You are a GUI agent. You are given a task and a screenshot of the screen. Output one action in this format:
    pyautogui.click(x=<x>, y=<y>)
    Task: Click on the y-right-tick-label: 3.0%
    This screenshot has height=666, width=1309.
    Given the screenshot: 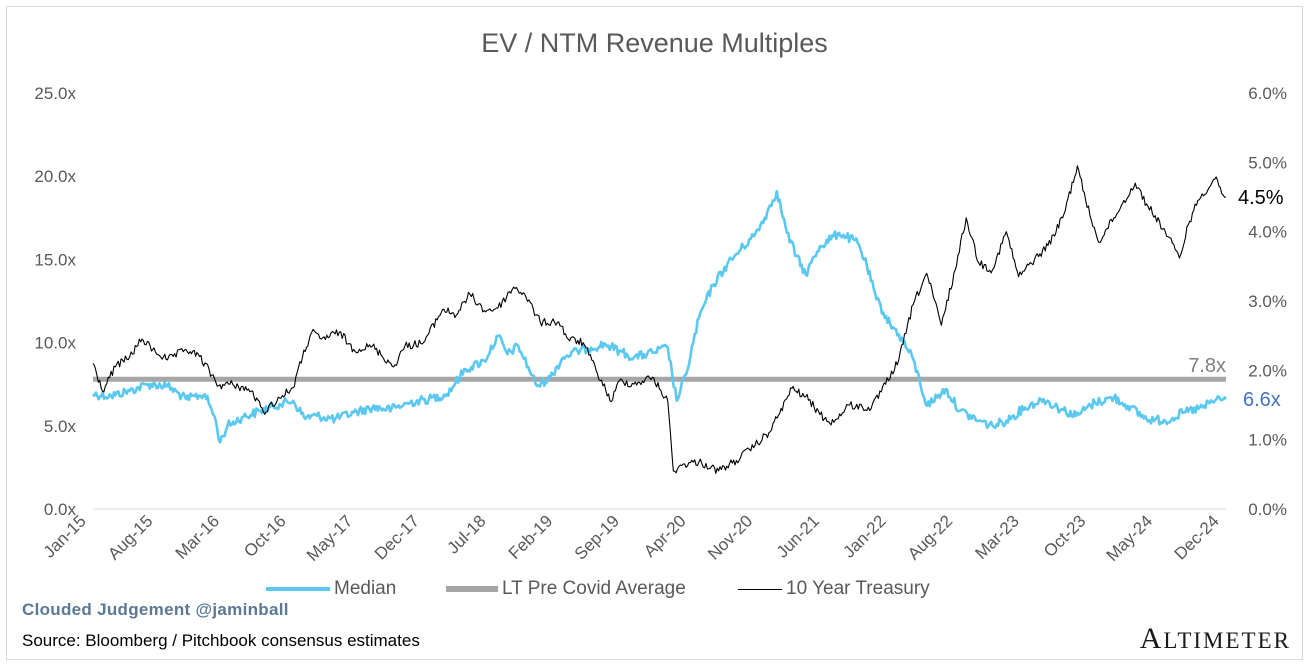 What is the action you would take?
    pyautogui.click(x=1267, y=301)
    